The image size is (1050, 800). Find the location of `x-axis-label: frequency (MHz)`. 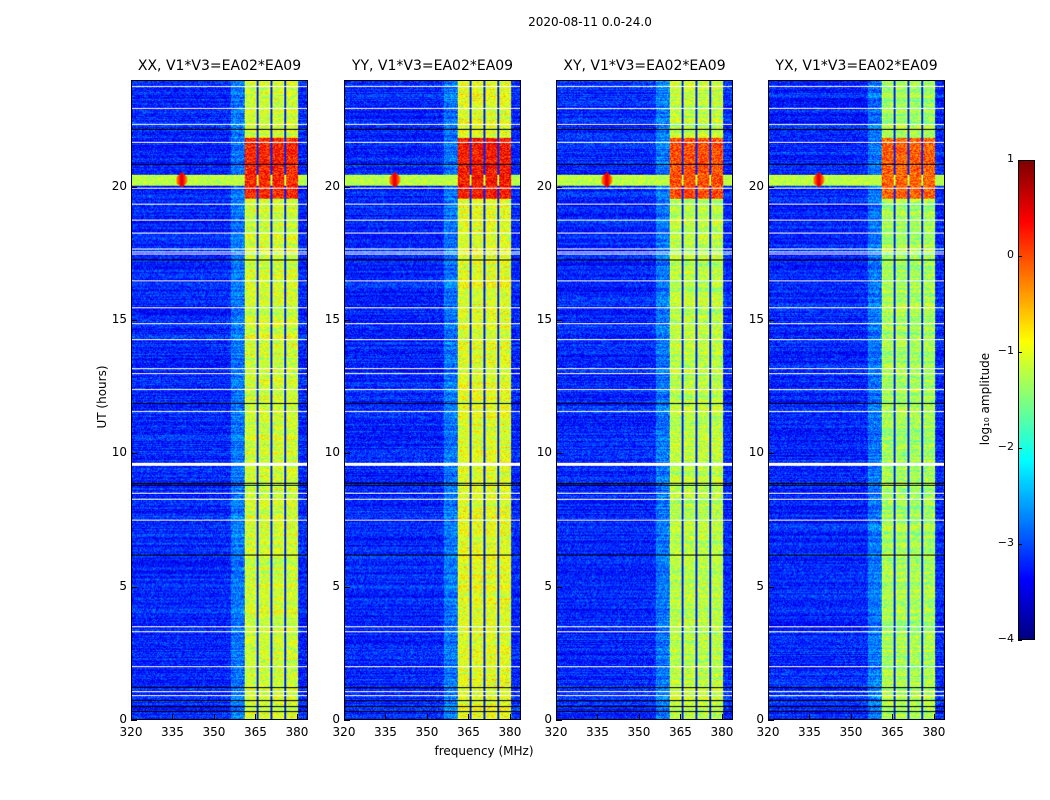

x-axis-label: frequency (MHz) is located at coordinates (484, 751).